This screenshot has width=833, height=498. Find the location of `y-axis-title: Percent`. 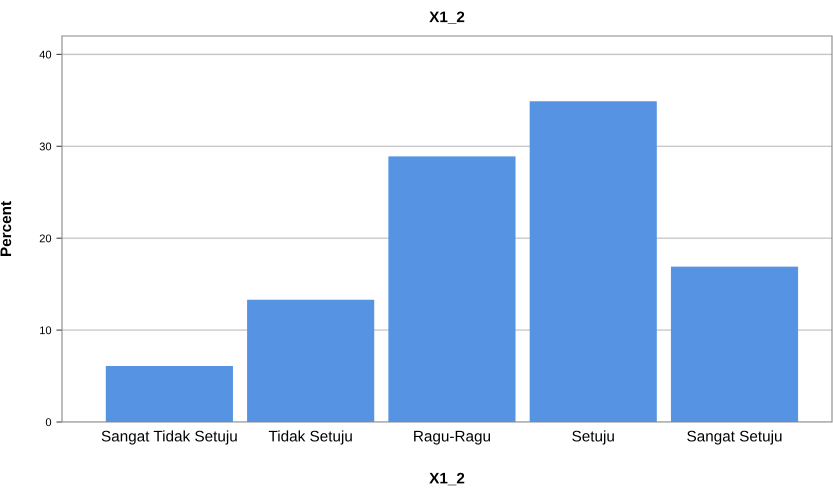

y-axis-title: Percent is located at coordinates (6, 228).